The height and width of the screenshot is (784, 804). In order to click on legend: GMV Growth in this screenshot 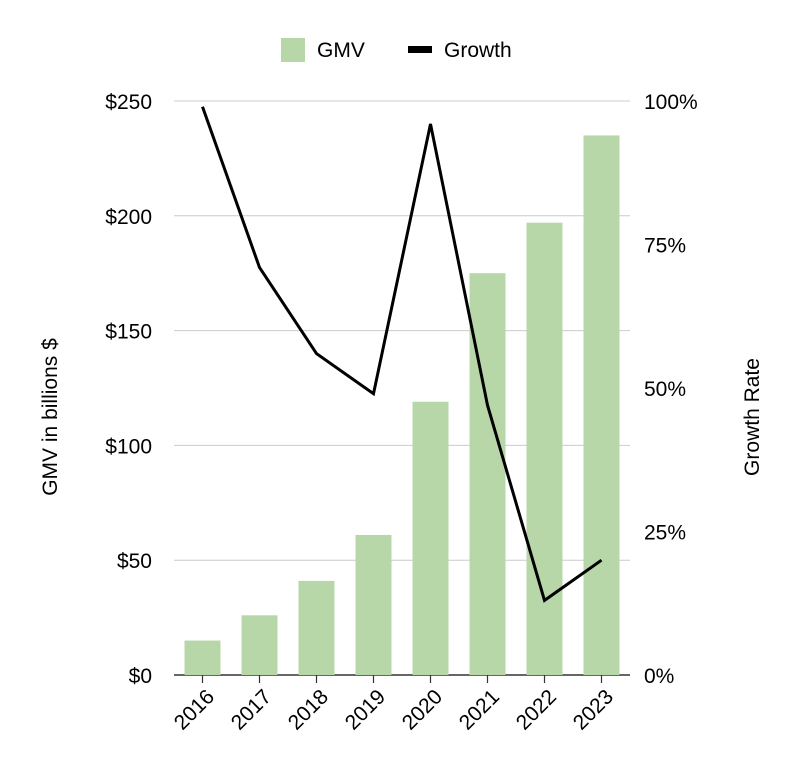, I will do `click(396, 50)`.